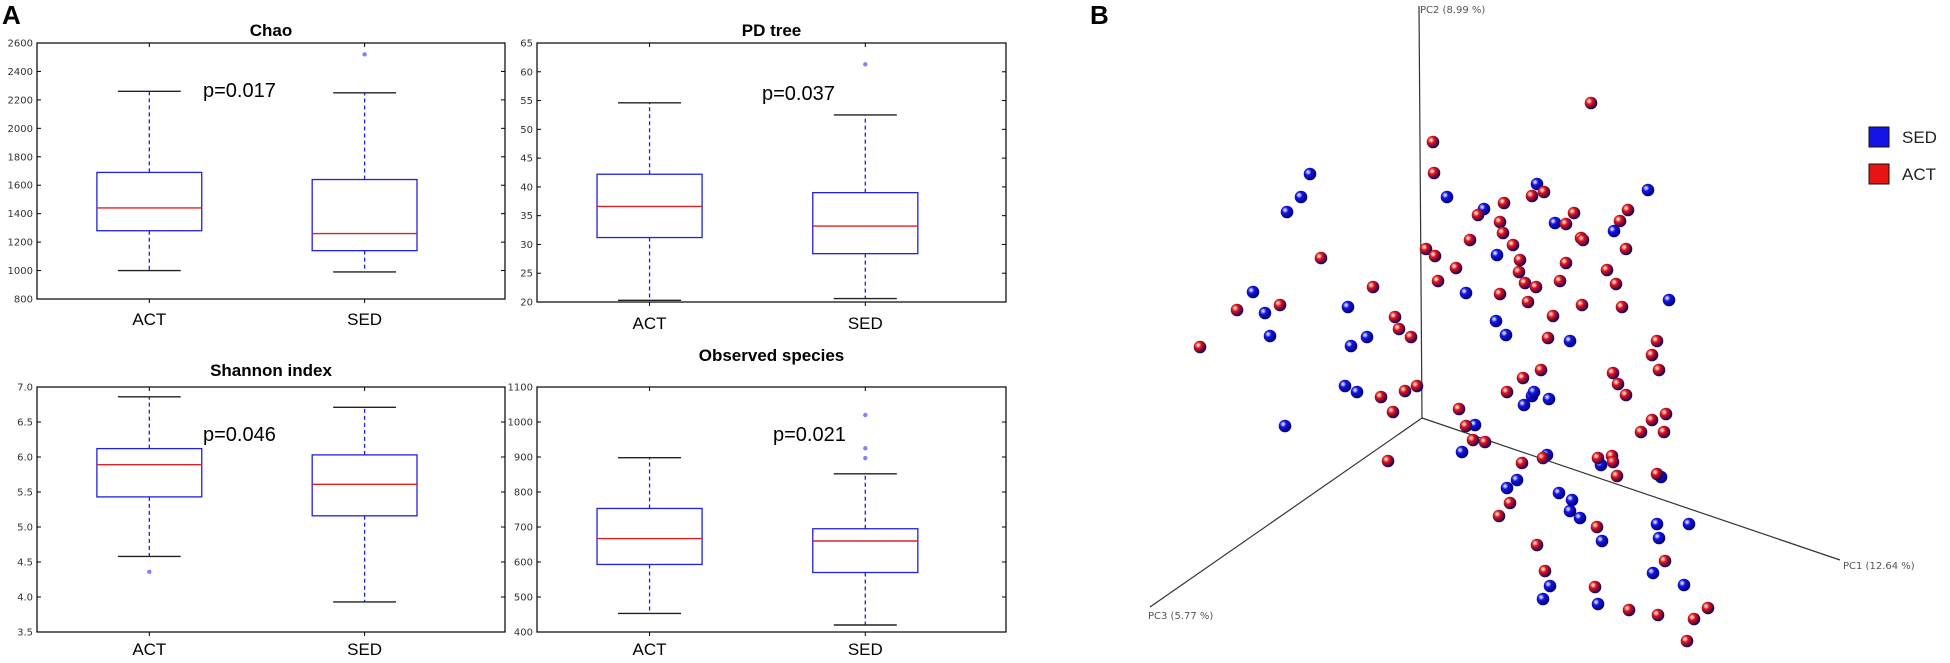 Image resolution: width=1950 pixels, height=663 pixels. What do you see at coordinates (526, 72) in the screenshot?
I see `y-tick-label: 60` at bounding box center [526, 72].